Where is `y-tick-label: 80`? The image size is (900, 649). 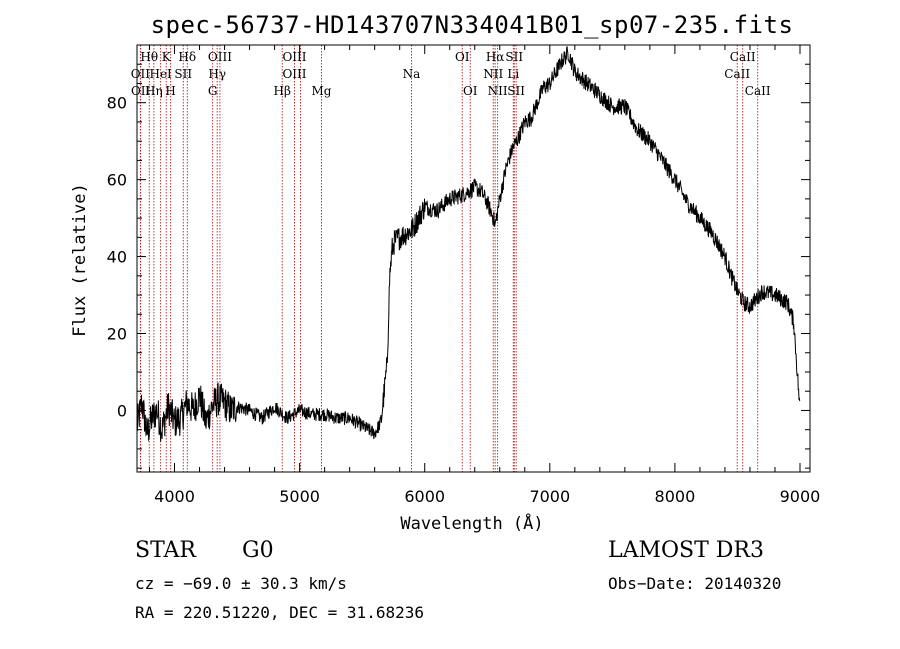
y-tick-label: 80 is located at coordinates (117, 103).